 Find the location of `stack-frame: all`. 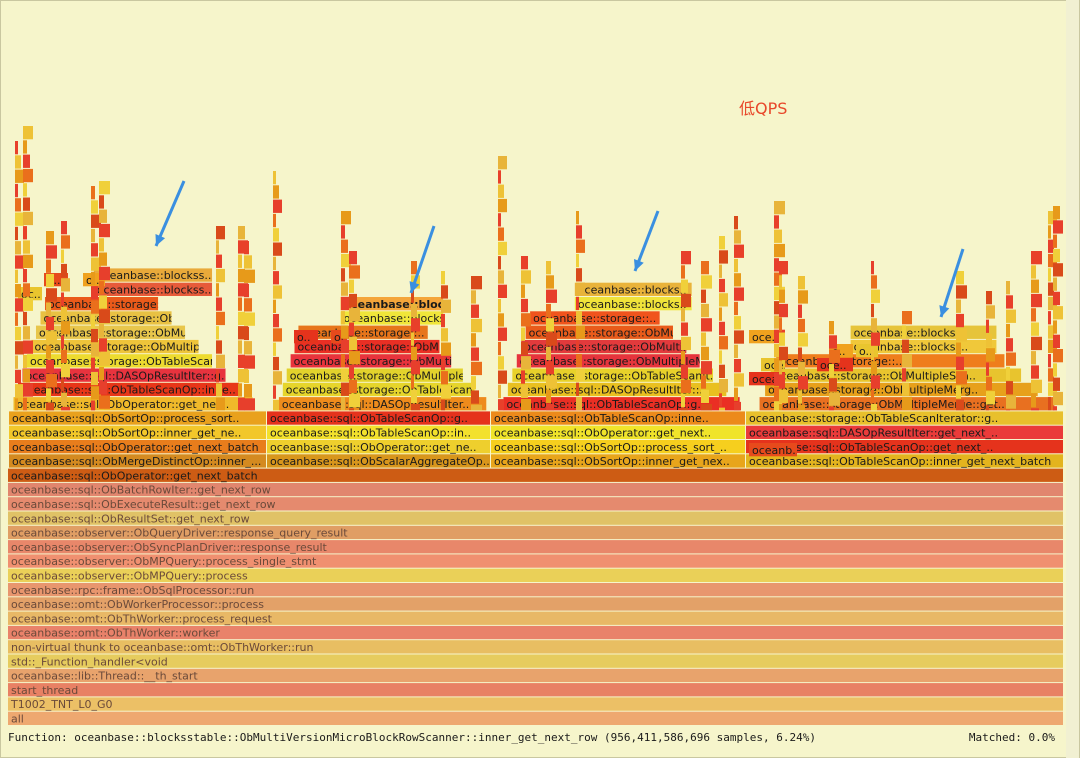

stack-frame: all is located at coordinates (535, 718).